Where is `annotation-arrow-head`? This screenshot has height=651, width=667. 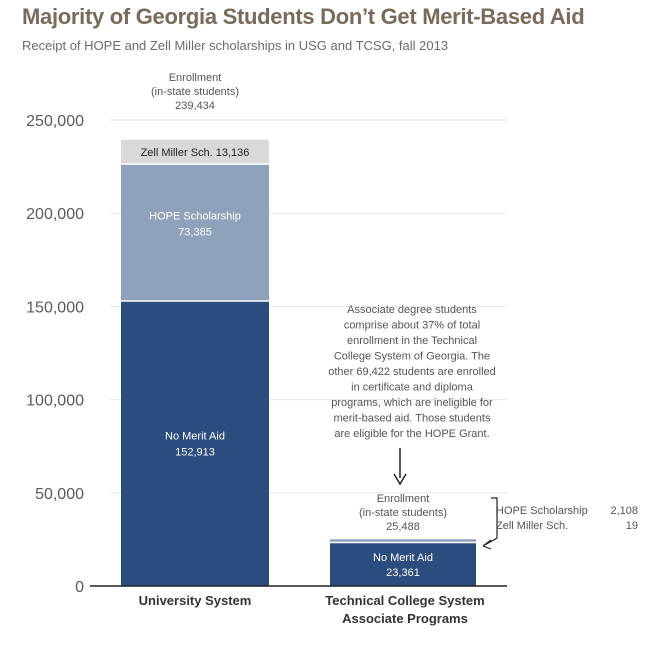
annotation-arrow-head is located at coordinates (400, 479).